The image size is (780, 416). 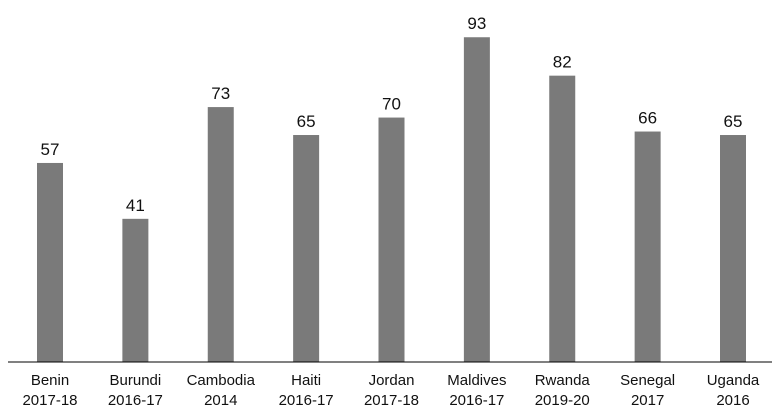 What do you see at coordinates (647, 118) in the screenshot?
I see `value-label-senegal: 66` at bounding box center [647, 118].